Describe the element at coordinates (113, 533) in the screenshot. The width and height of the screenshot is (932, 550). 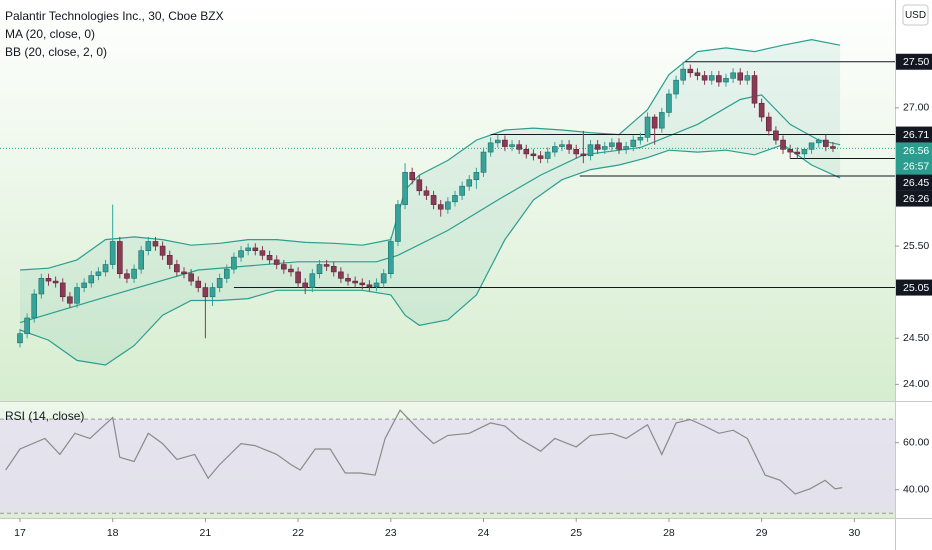
I see `x-tick-label: 18` at that location.